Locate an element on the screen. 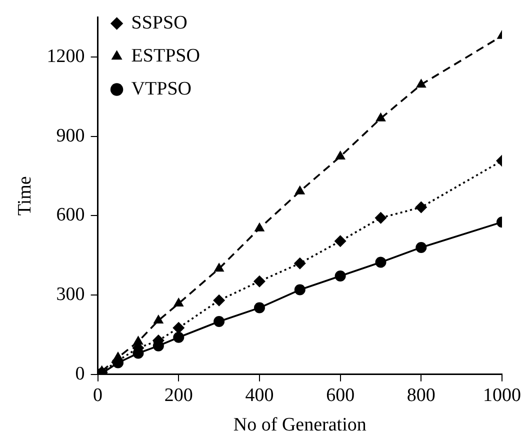 The height and width of the screenshot is (446, 532). y-tick-label: 900 is located at coordinates (70, 135).